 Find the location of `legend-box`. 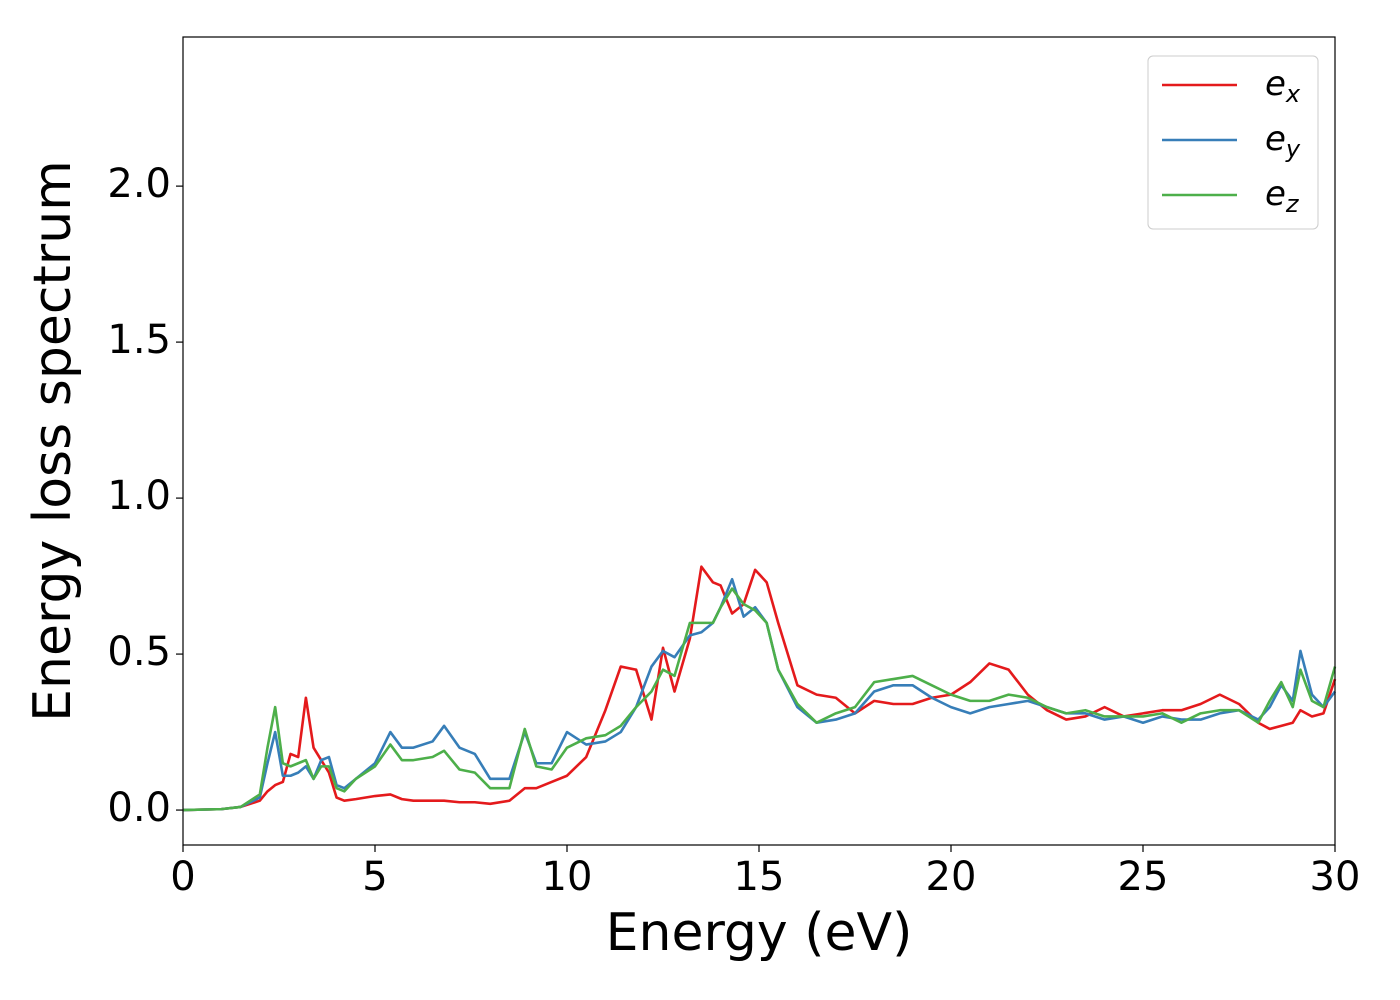

legend-box is located at coordinates (1233, 142).